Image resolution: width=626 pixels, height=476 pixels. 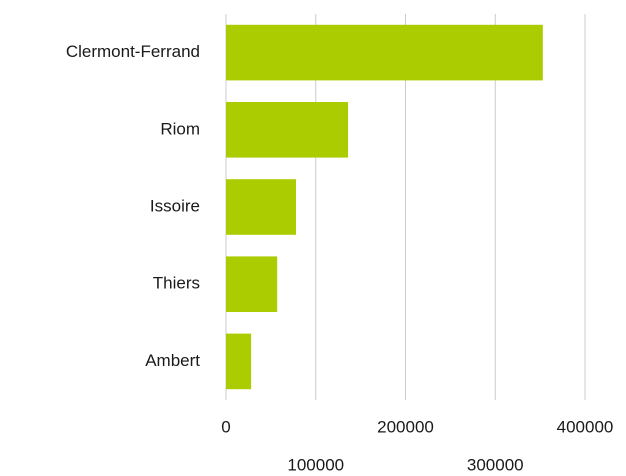 I want to click on x-tick-label: 0, so click(x=225, y=426).